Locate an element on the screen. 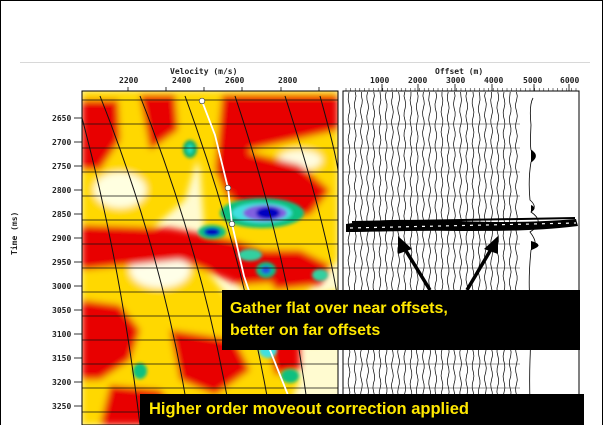  time-tick: 2700 is located at coordinates (62, 142).